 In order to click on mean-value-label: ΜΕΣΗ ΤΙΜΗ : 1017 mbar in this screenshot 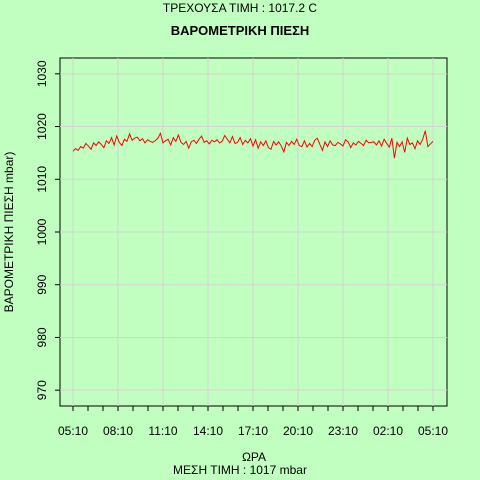, I will do `click(240, 470)`.